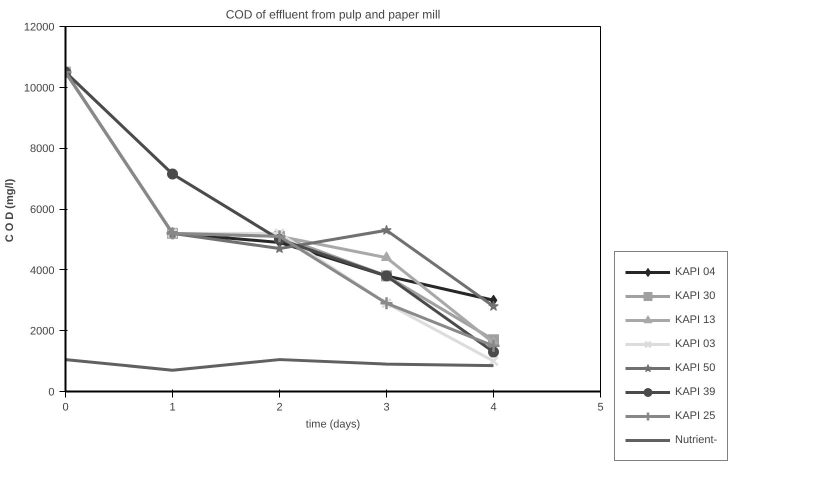  I want to click on legend-label: Nutrient-, so click(696, 440).